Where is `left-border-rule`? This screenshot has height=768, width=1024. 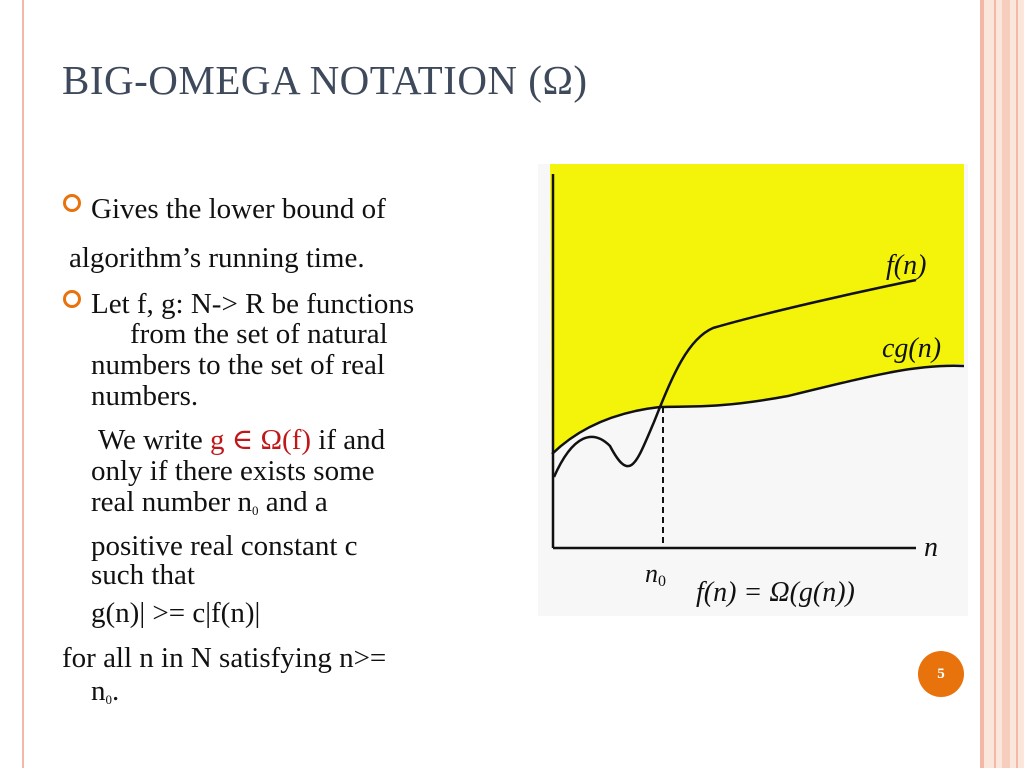 left-border-rule is located at coordinates (23, 384).